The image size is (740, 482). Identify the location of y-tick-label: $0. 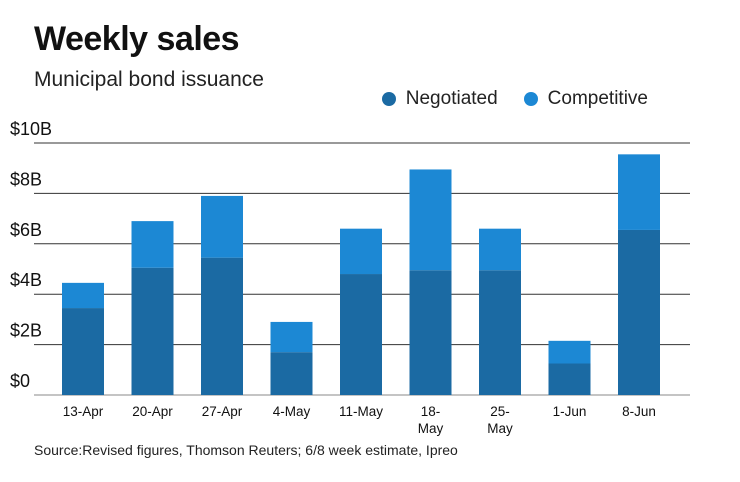
(20, 381).